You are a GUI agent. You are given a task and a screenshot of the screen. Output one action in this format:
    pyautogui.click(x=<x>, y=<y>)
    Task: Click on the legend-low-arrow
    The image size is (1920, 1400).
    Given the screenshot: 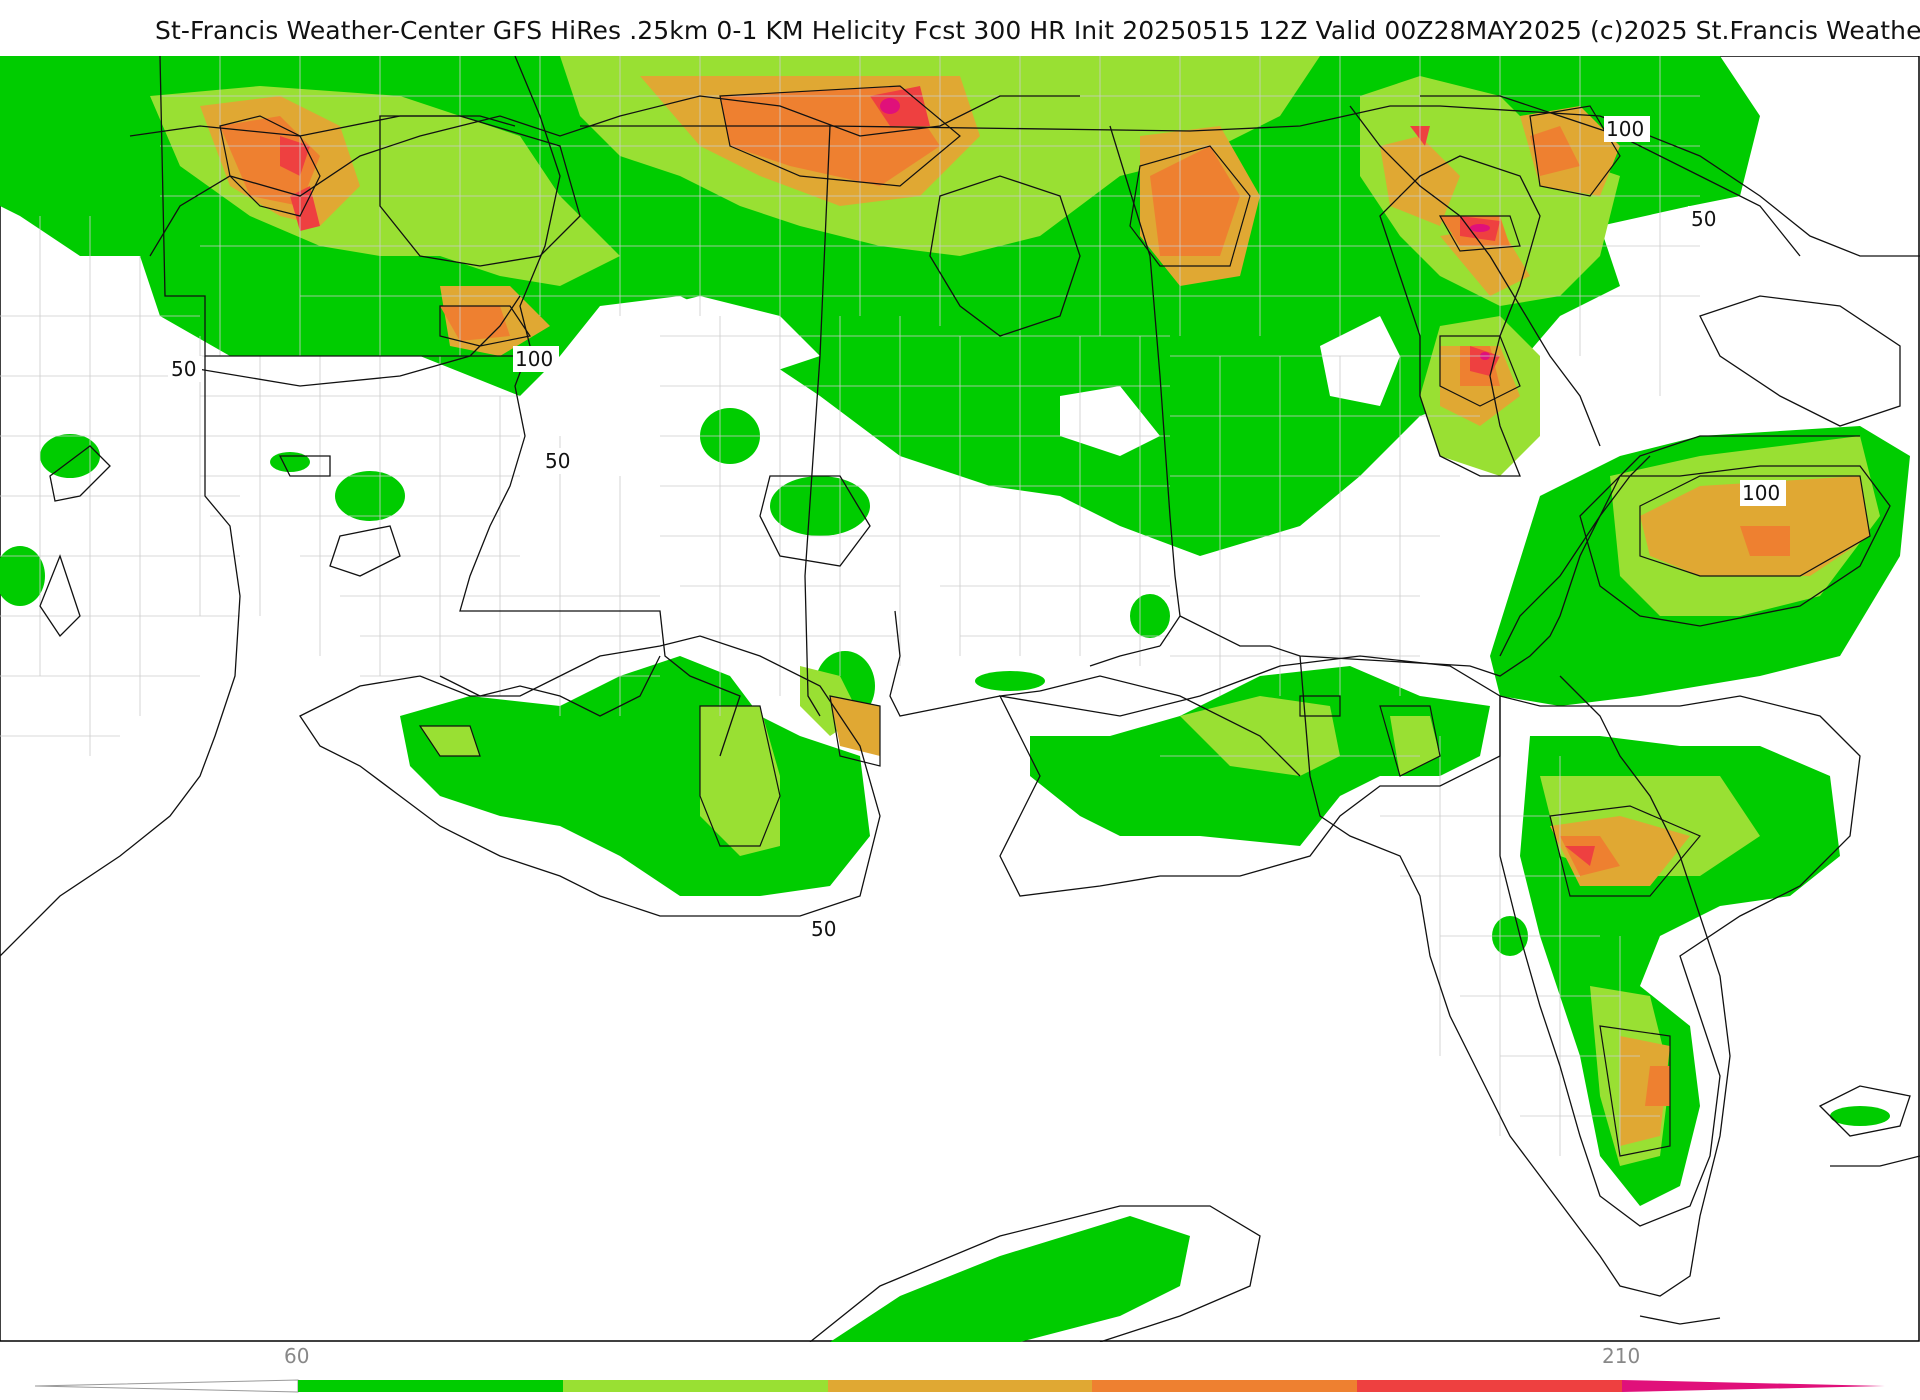 What is the action you would take?
    pyautogui.click(x=166, y=1386)
    